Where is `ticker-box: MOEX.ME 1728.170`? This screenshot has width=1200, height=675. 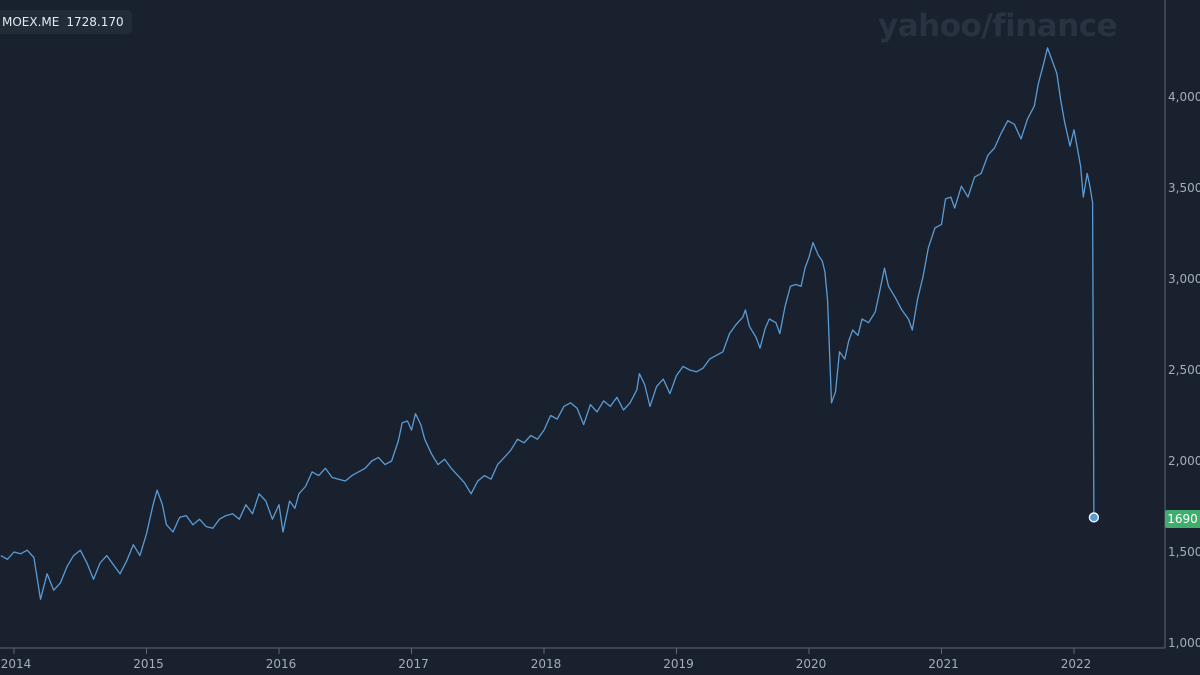 ticker-box: MOEX.ME 1728.170 is located at coordinates (66, 22).